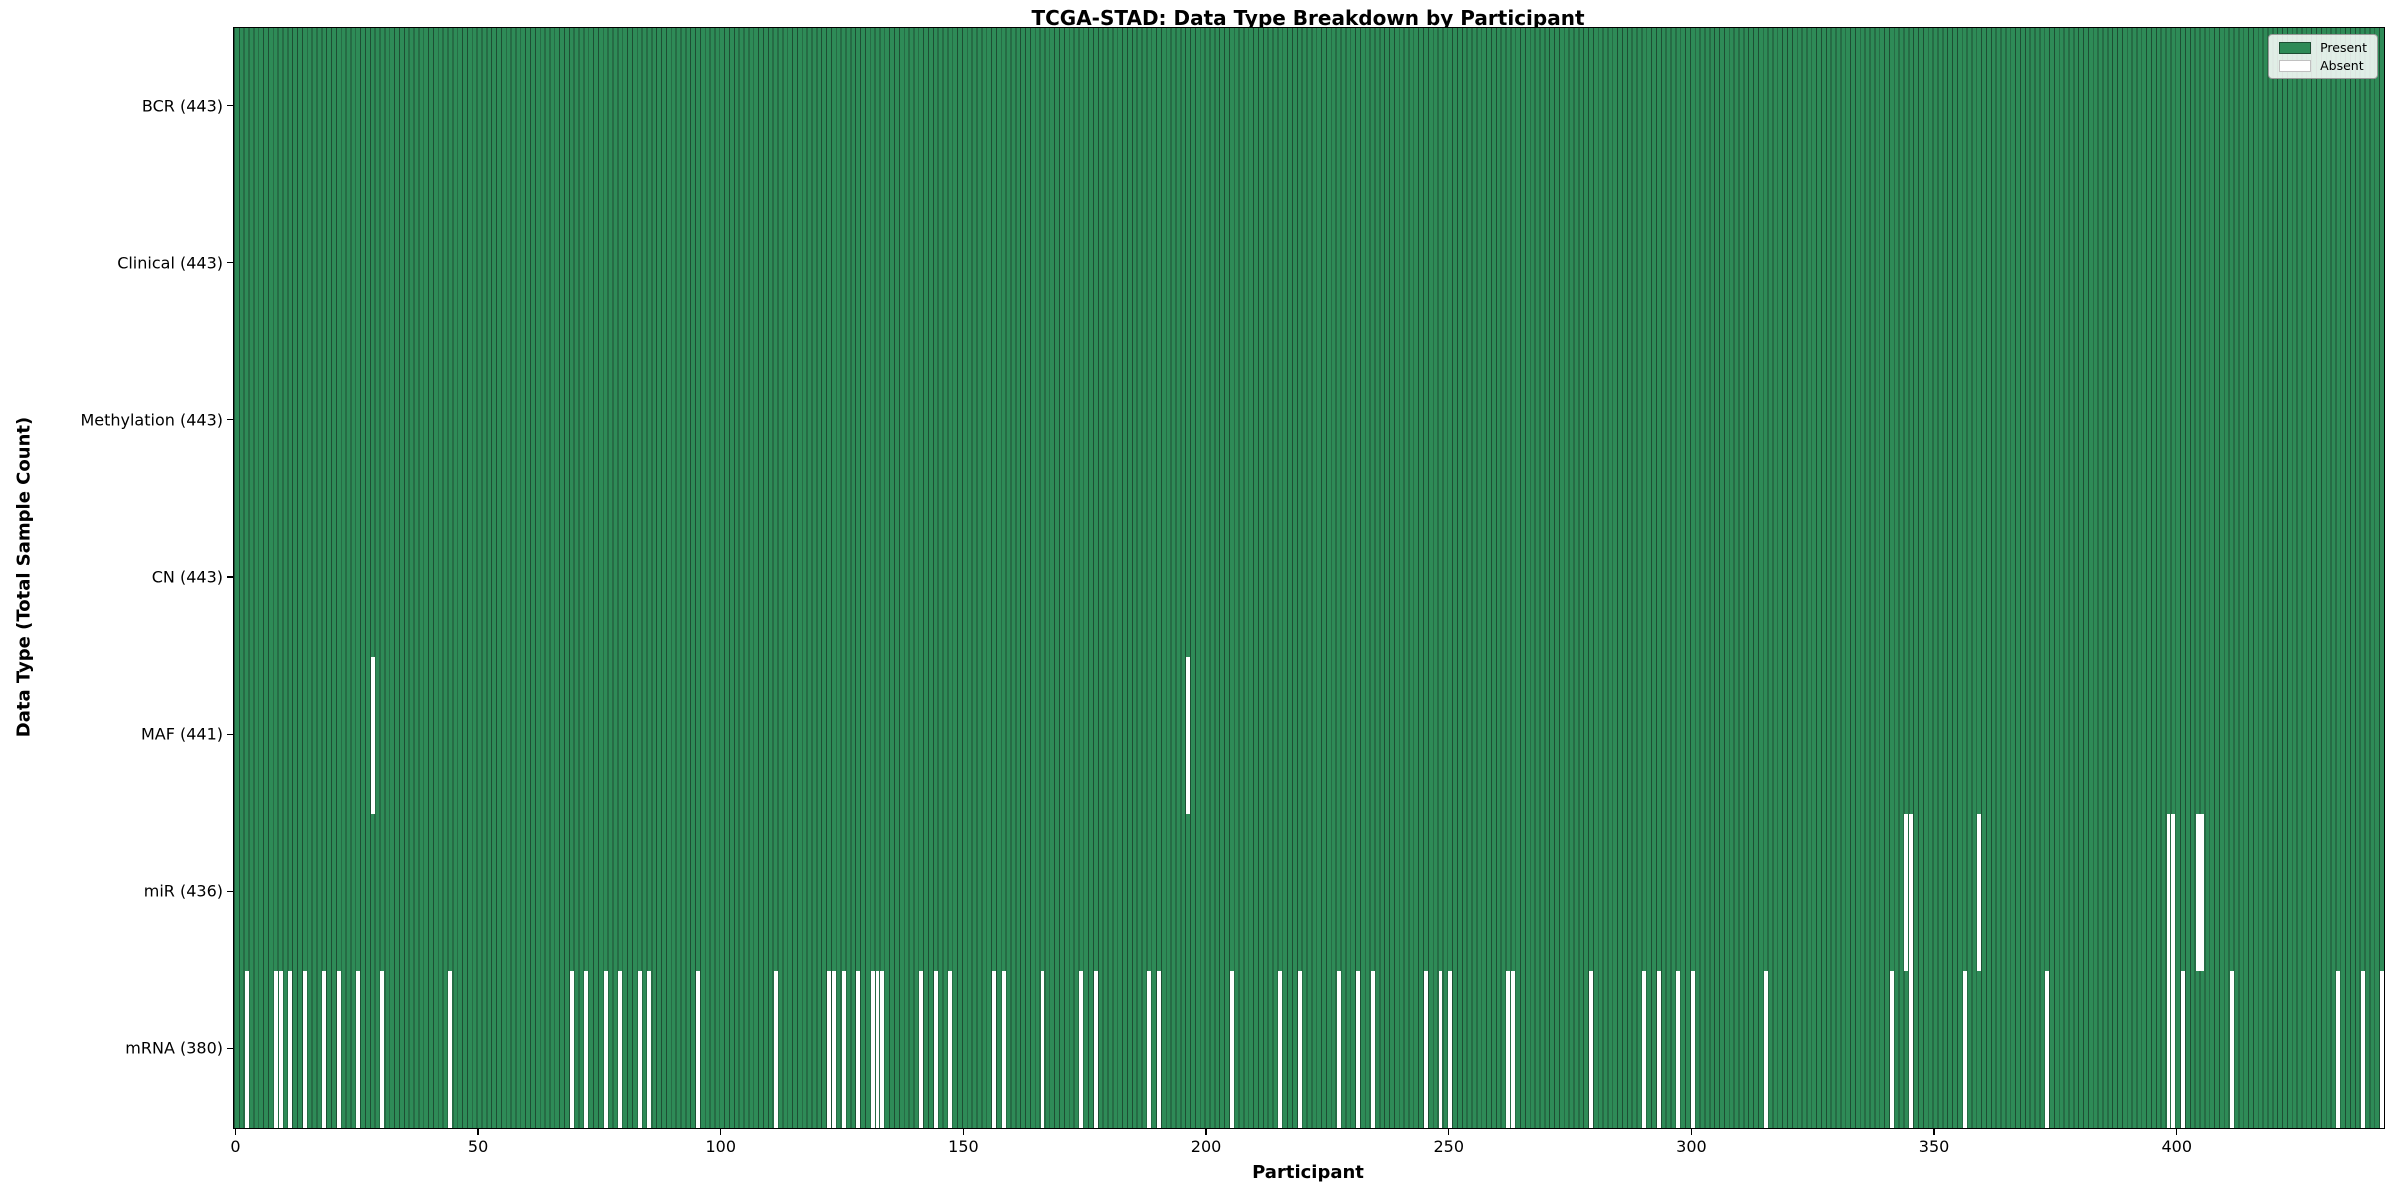 The height and width of the screenshot is (1200, 2400). What do you see at coordinates (187, 577) in the screenshot?
I see `y-tick-label-CN: CN (443)` at bounding box center [187, 577].